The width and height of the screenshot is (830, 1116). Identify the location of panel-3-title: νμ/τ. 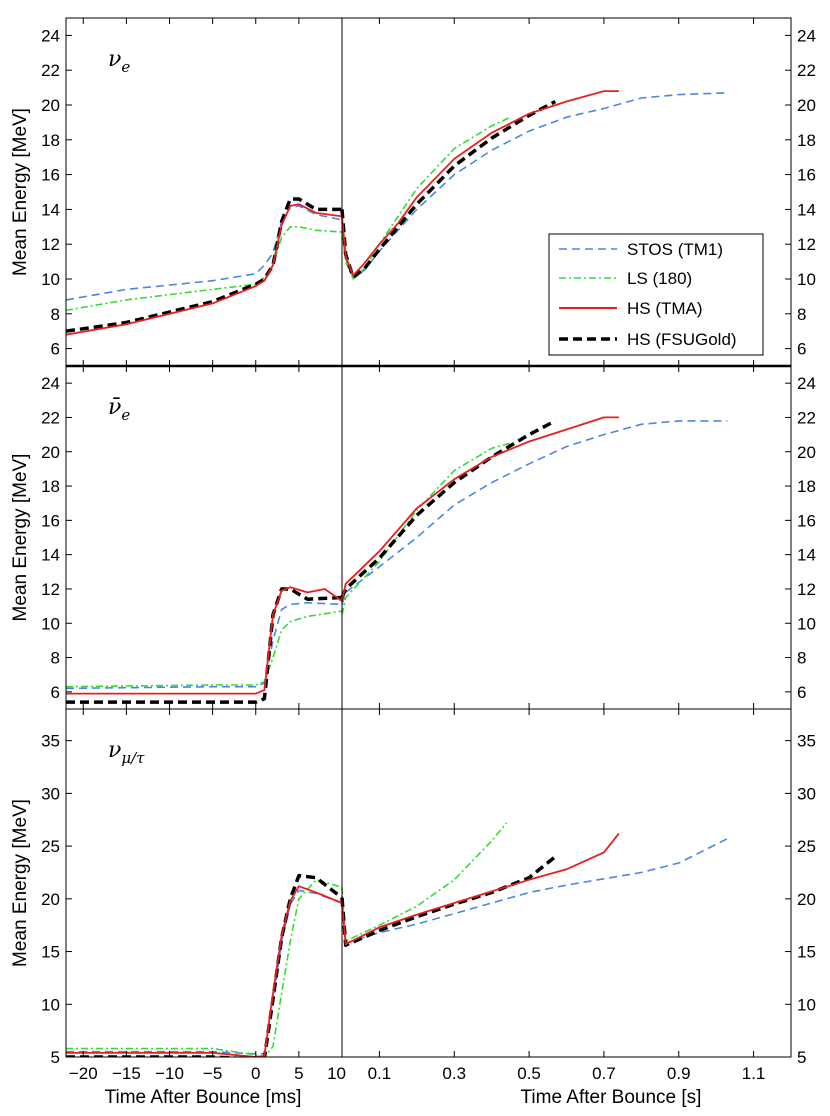
(126, 752).